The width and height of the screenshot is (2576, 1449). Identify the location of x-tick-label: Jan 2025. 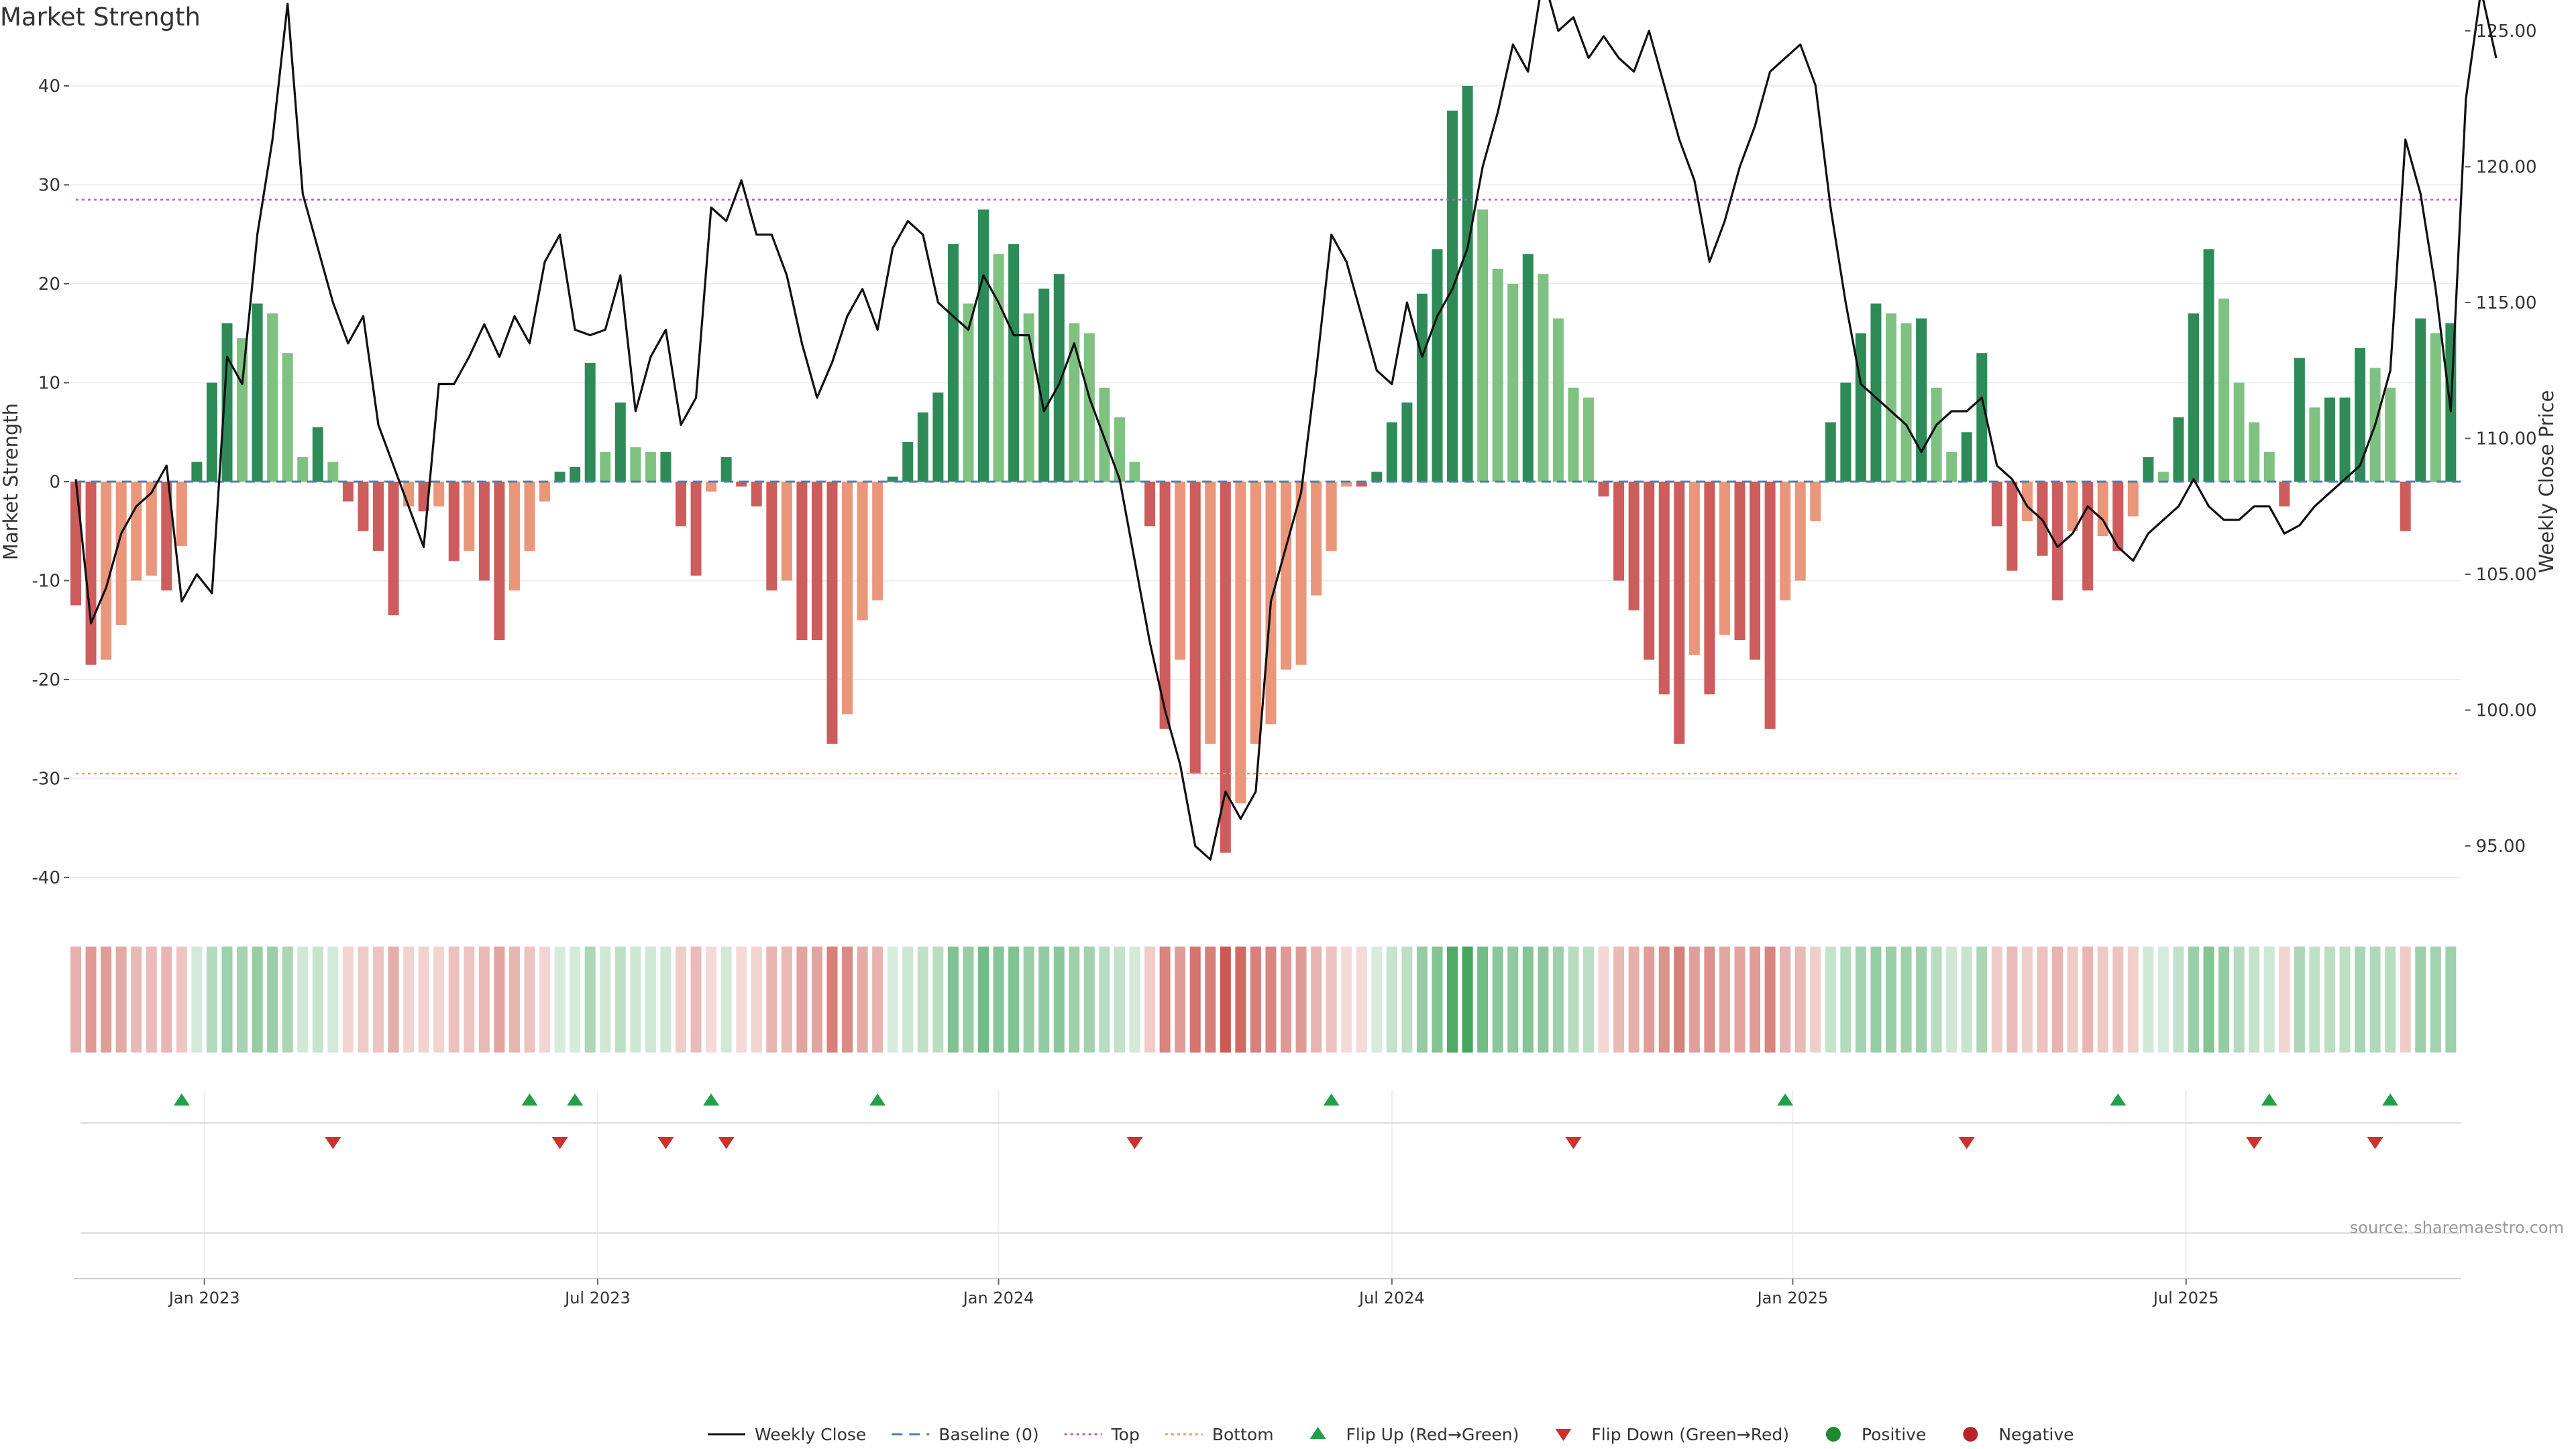
(1792, 1298).